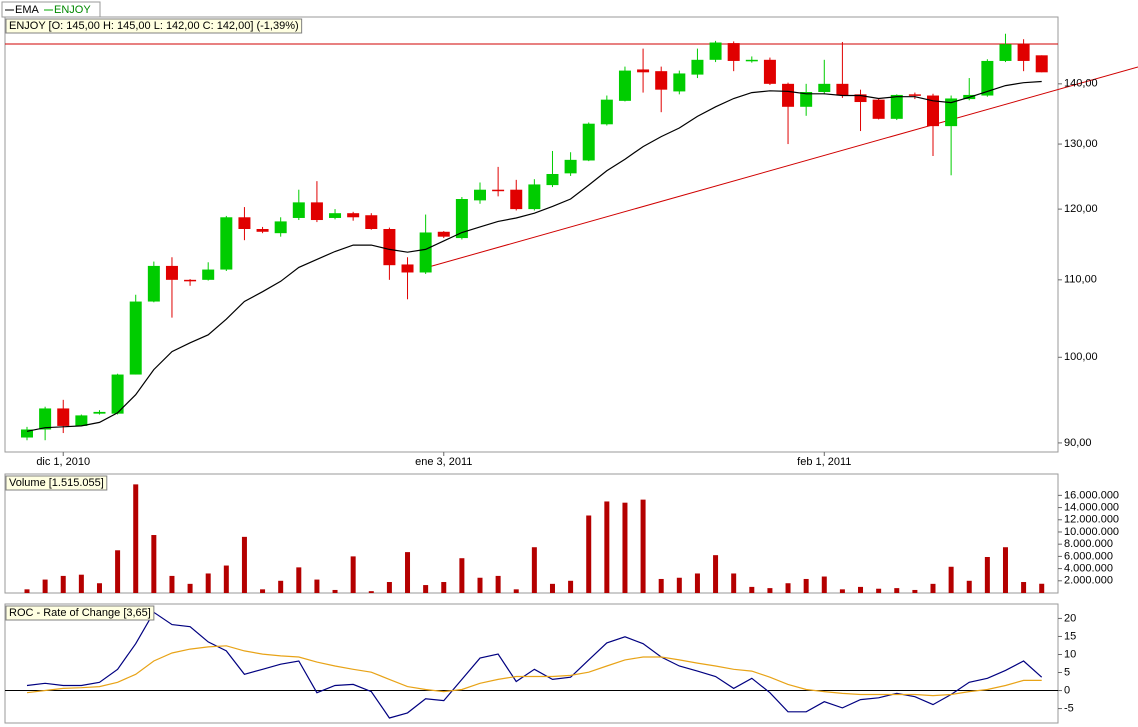 Image resolution: width=1138 pixels, height=727 pixels. What do you see at coordinates (1091, 532) in the screenshot?
I see `y-tick-label: 10.000.000` at bounding box center [1091, 532].